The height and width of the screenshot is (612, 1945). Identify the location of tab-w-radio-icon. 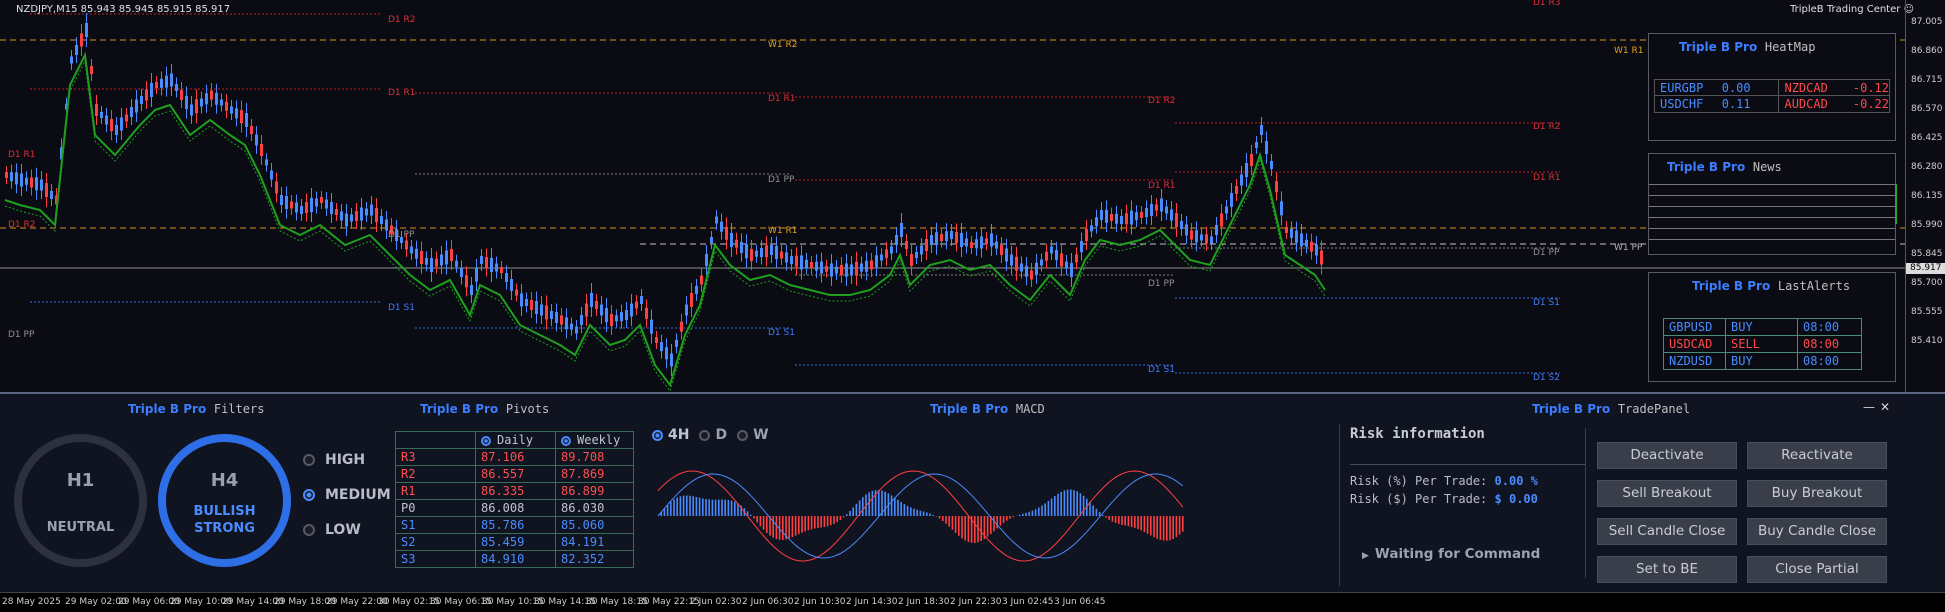
(743, 435).